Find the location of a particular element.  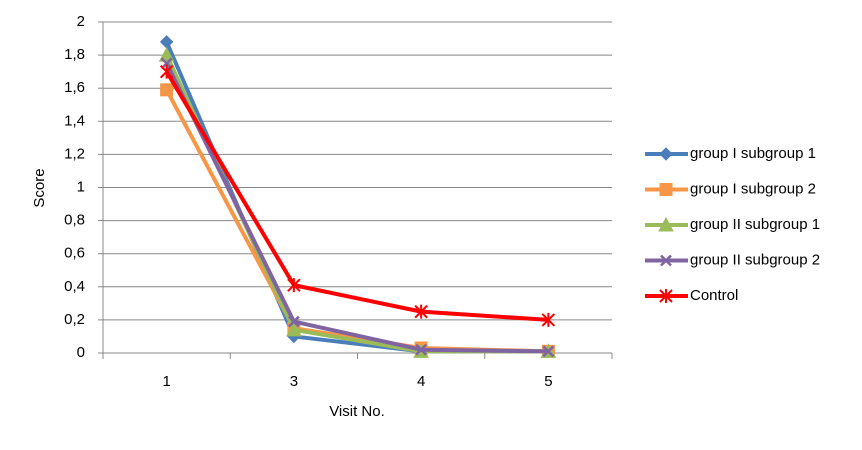

y-tick-label: 1 is located at coordinates (81, 186).